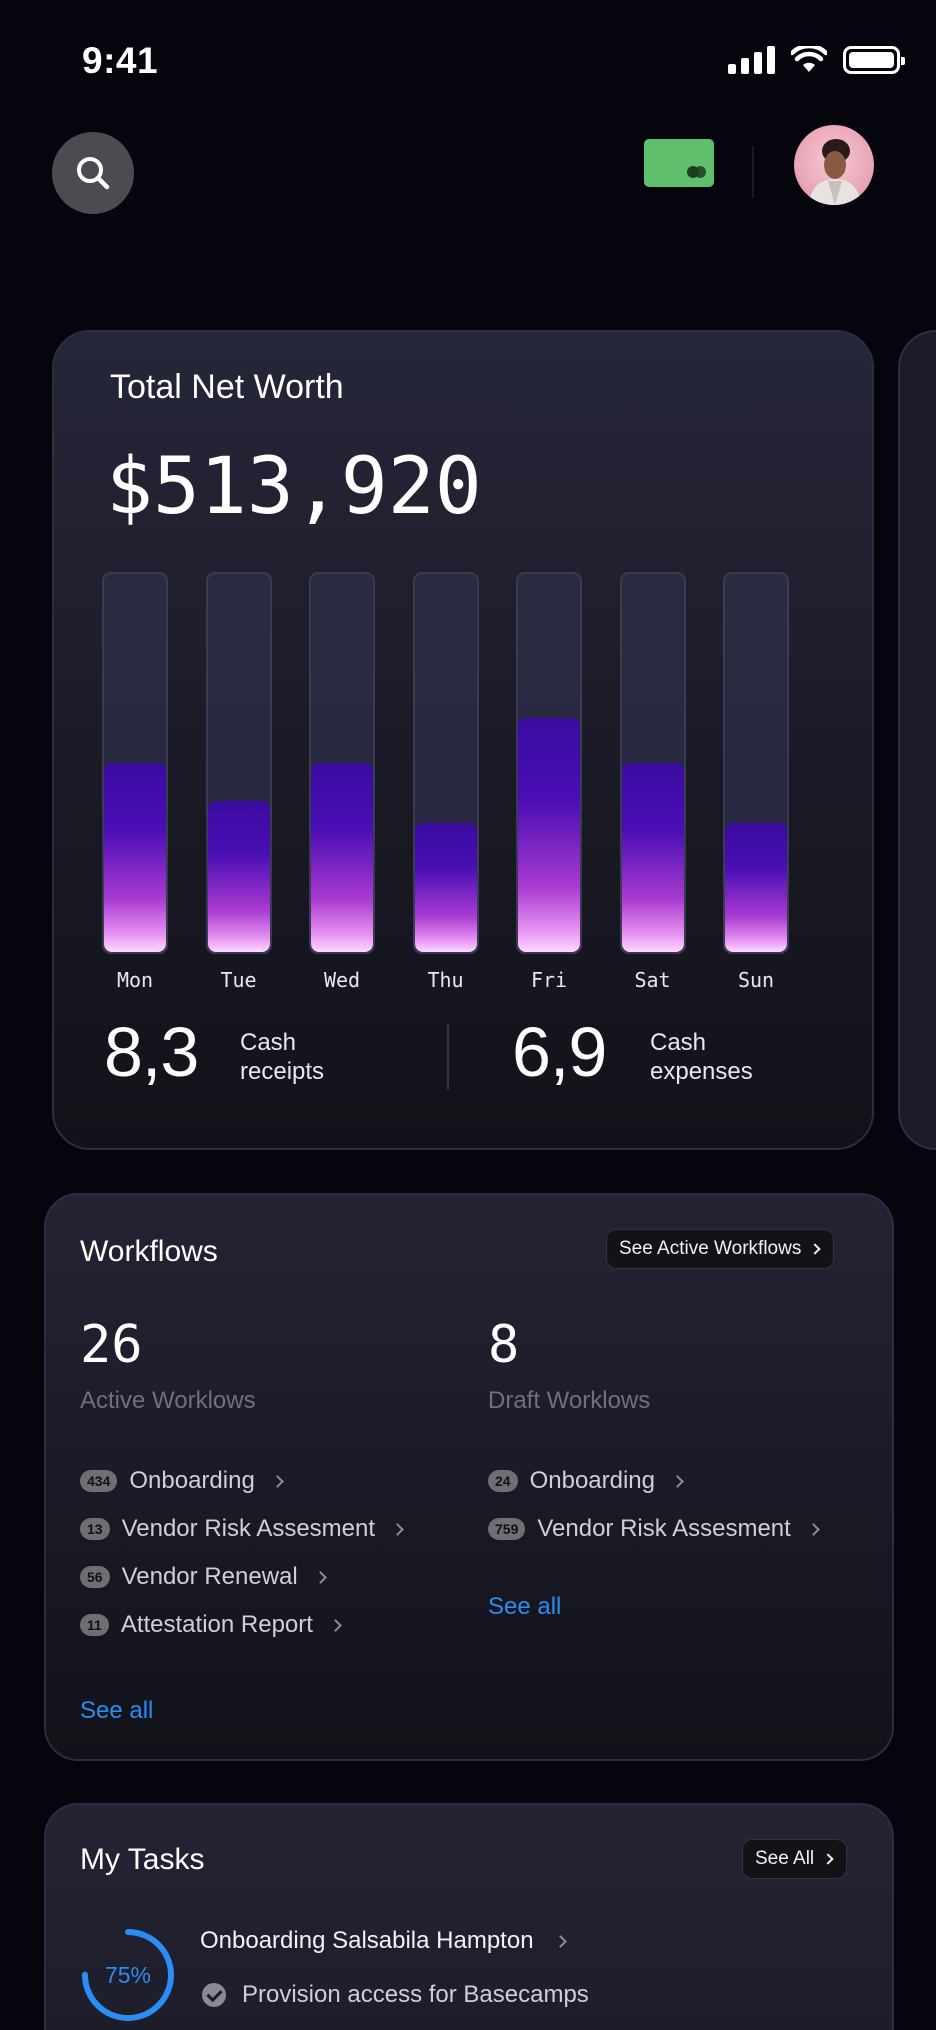  Describe the element at coordinates (445, 887) in the screenshot. I see `bar-fill-thu` at that location.